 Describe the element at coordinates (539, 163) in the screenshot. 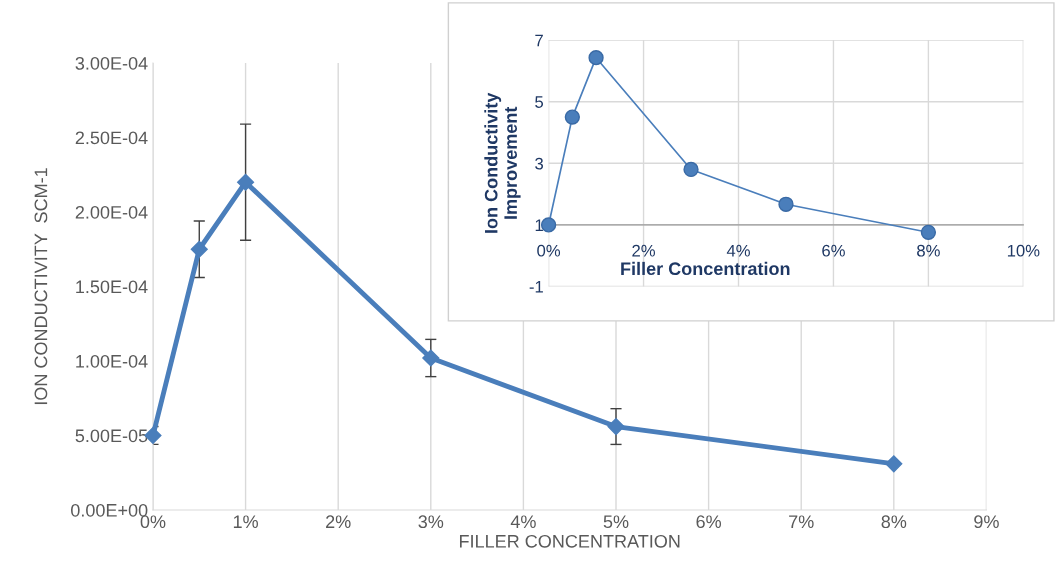

I see `y-tick-label: 3` at that location.